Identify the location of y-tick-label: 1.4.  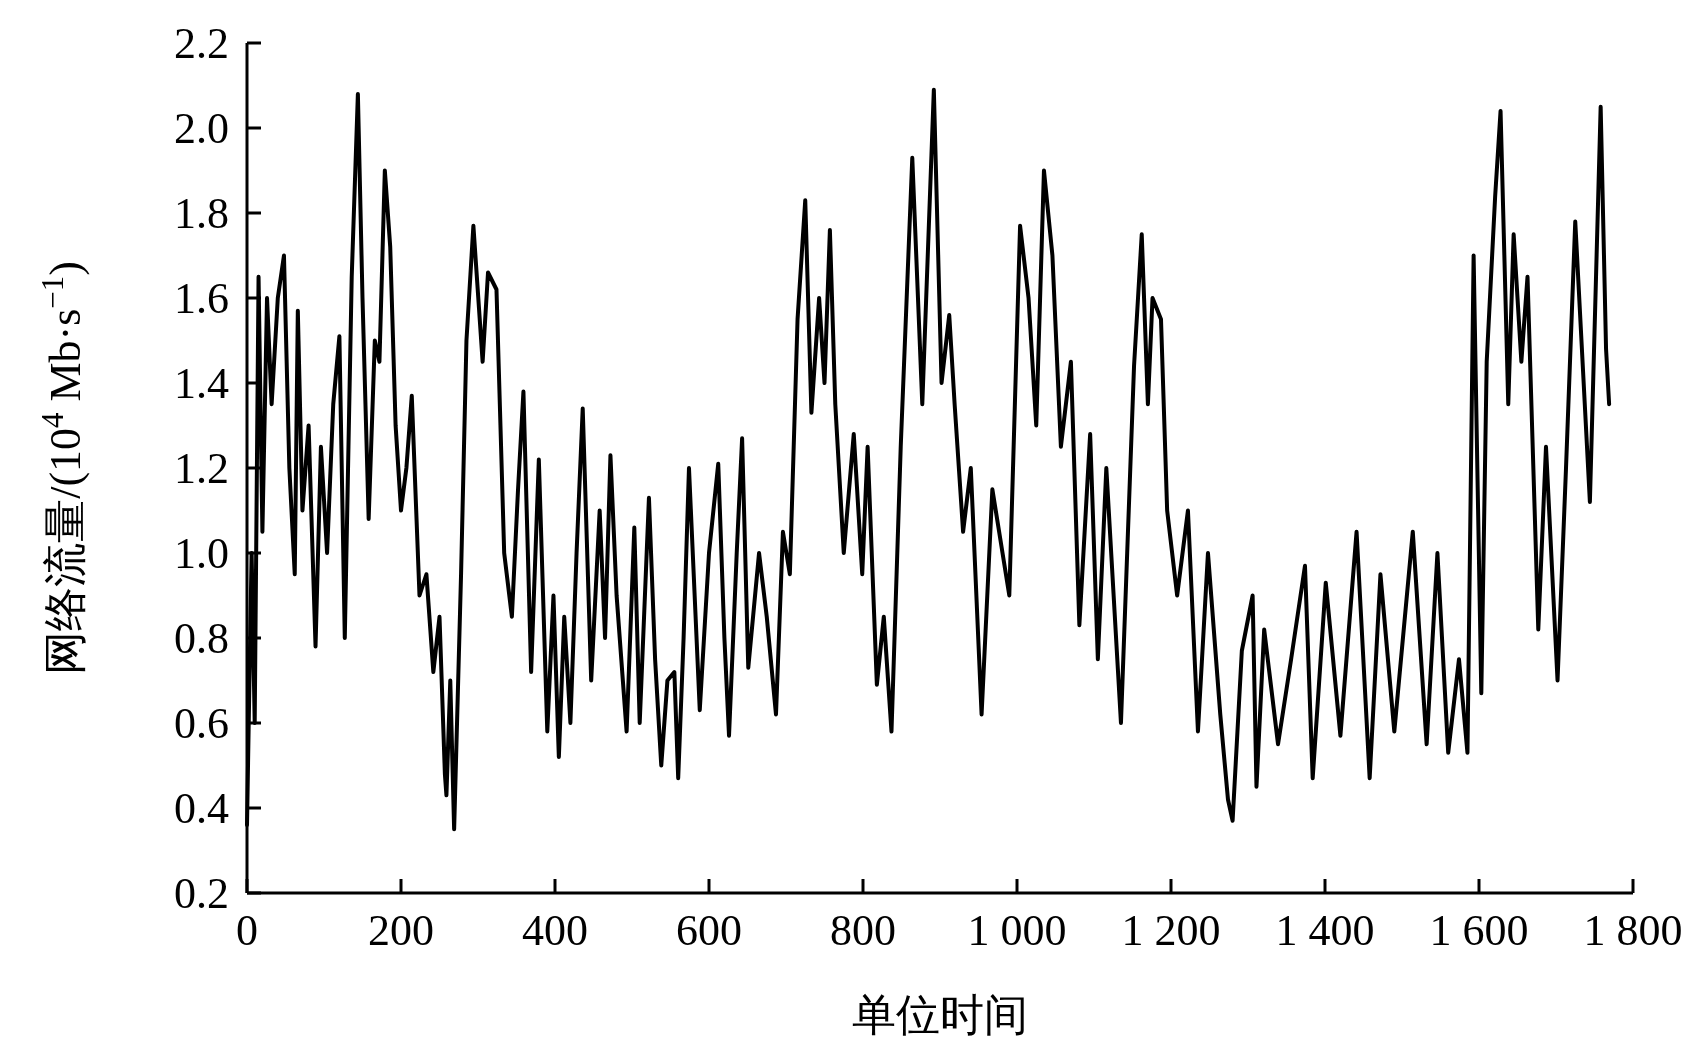
(201, 383).